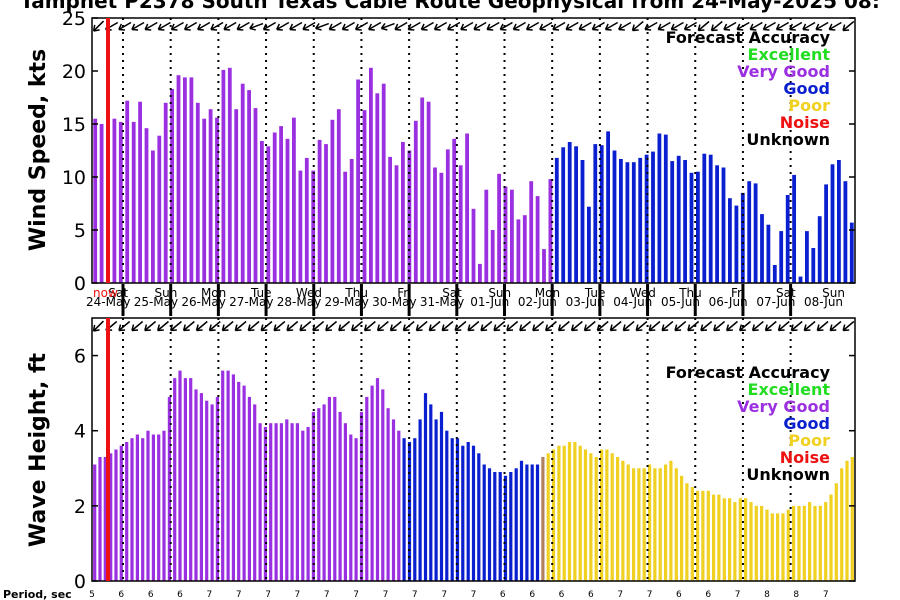  I want to click on period-value: 5, so click(92, 595).